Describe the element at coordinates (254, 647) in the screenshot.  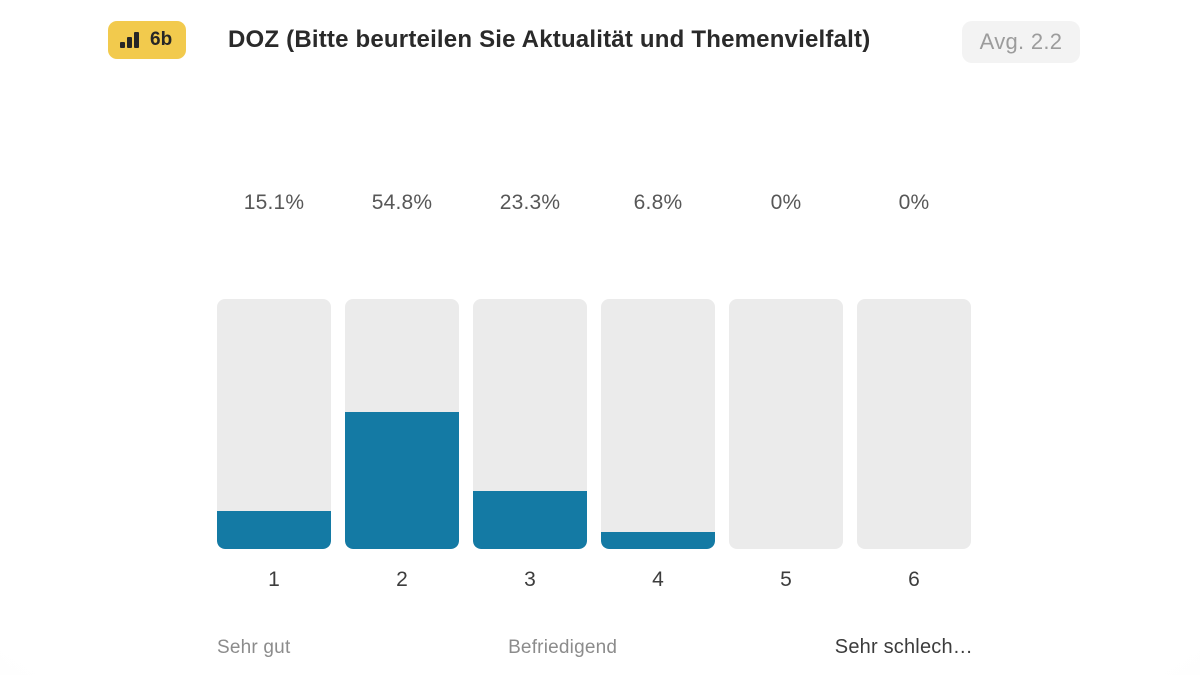
I see `scale-label-best: Sehr gut` at that location.